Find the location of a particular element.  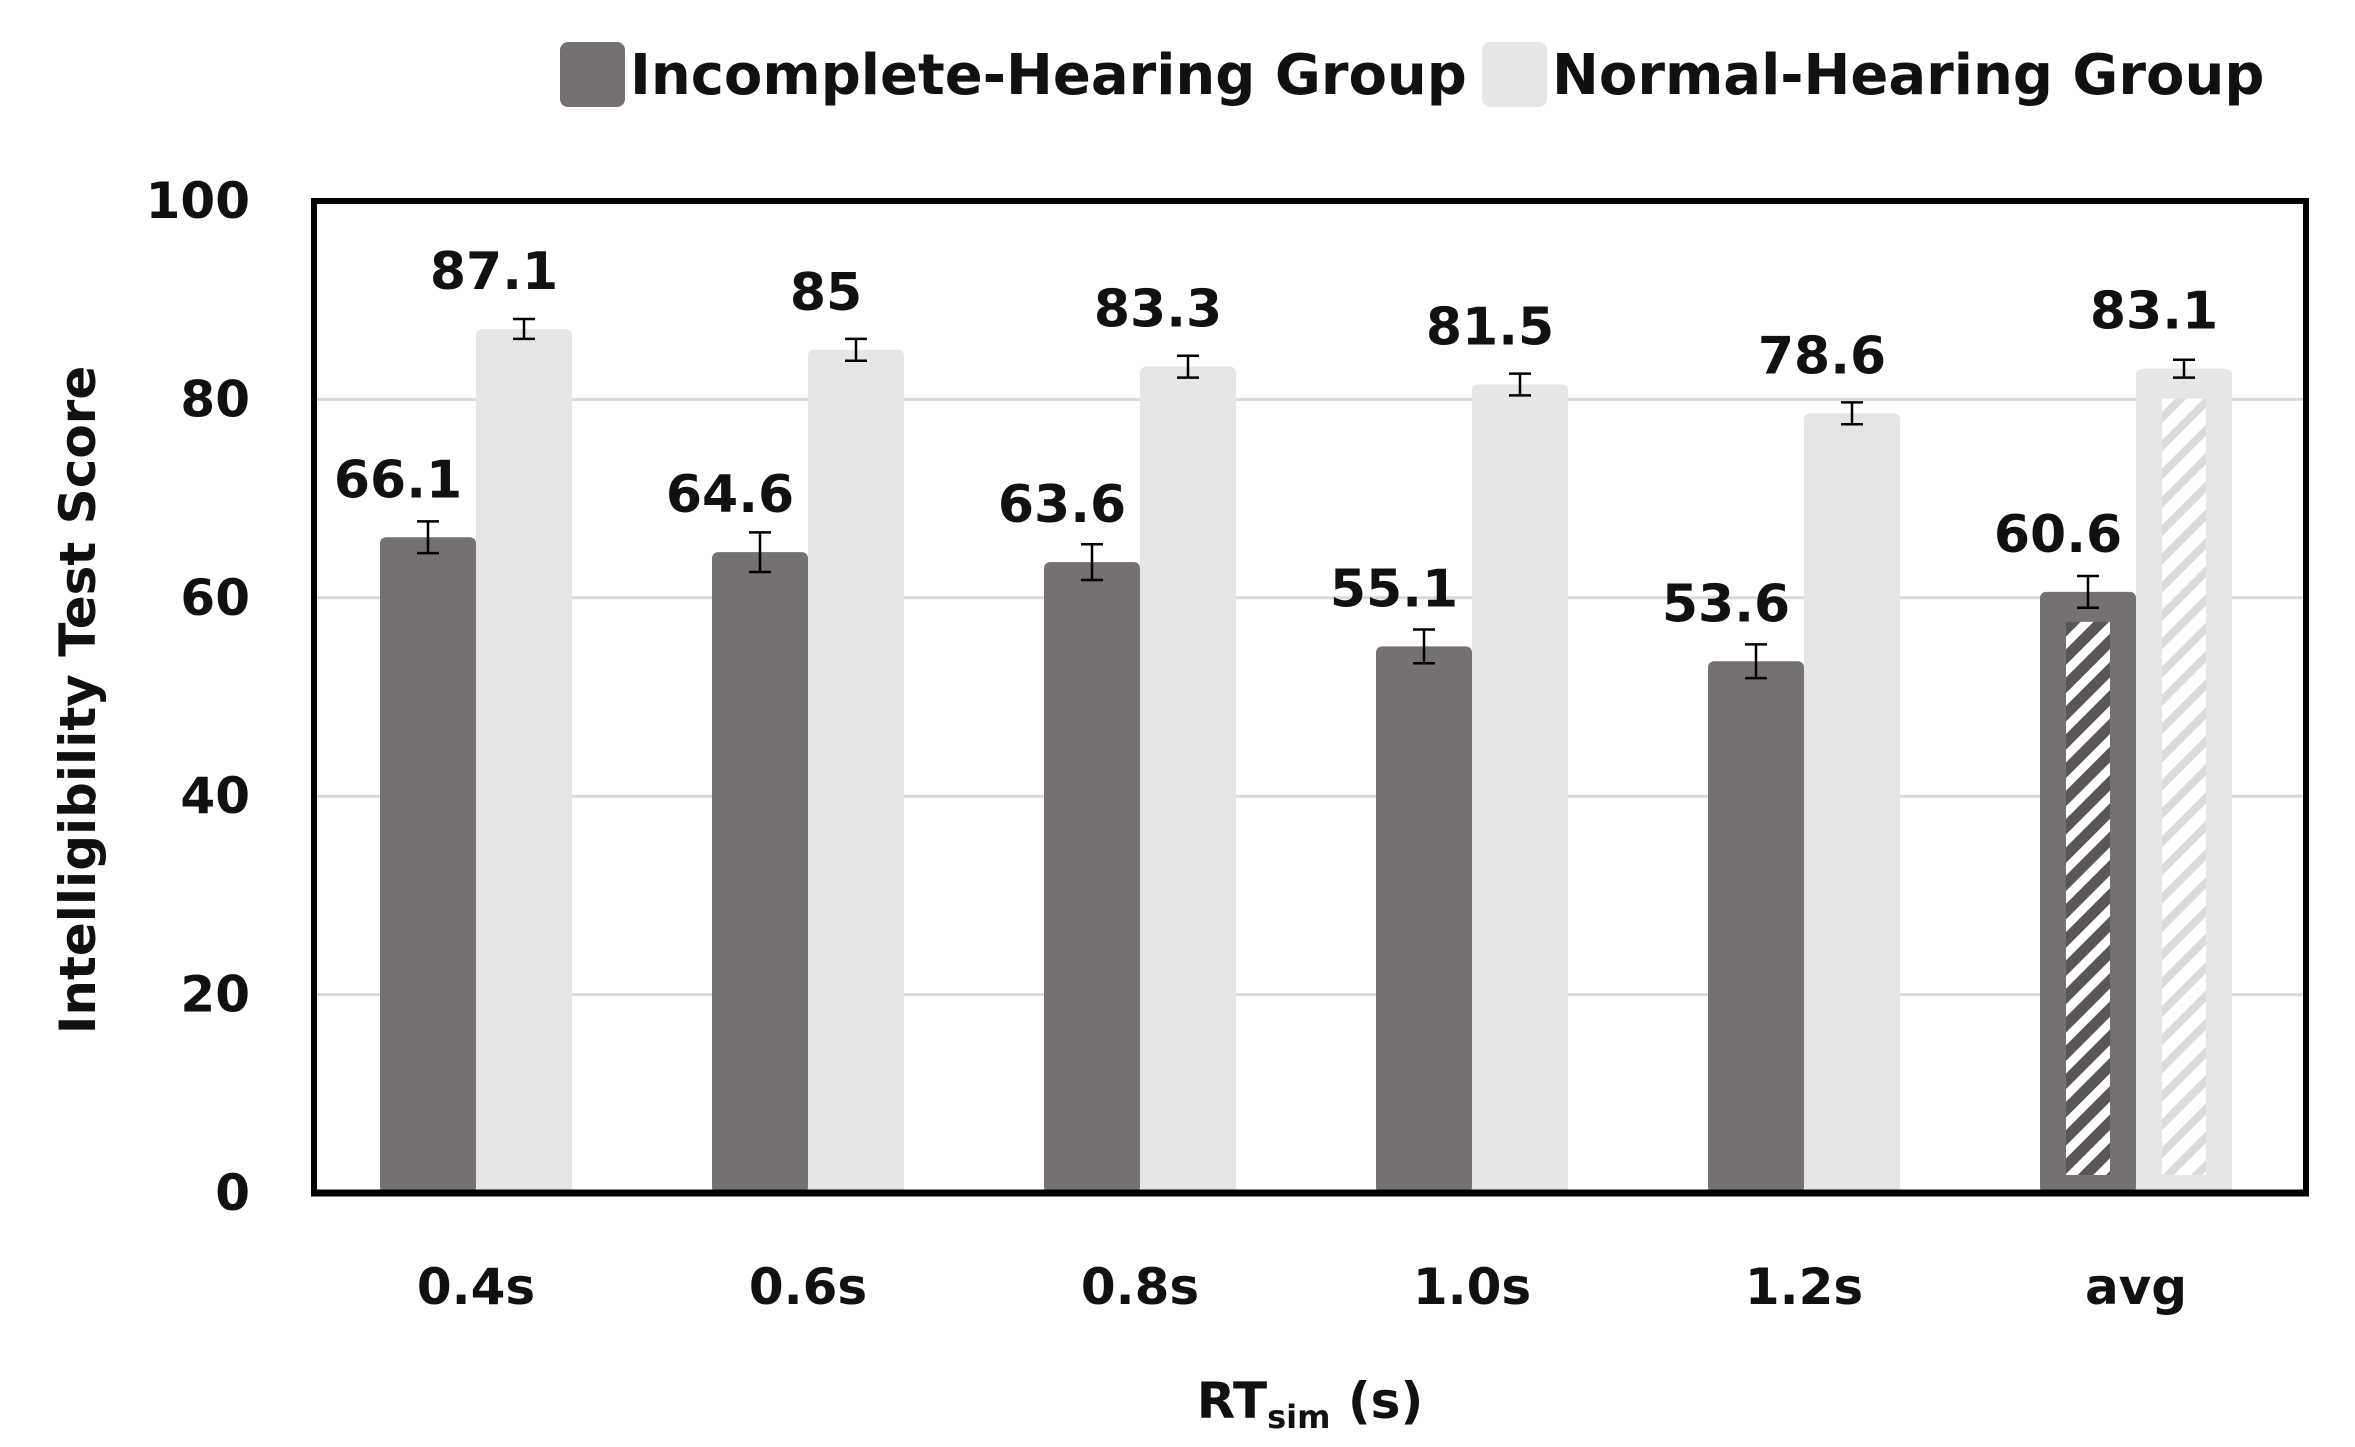

y-tick-label: 40 is located at coordinates (215, 796).